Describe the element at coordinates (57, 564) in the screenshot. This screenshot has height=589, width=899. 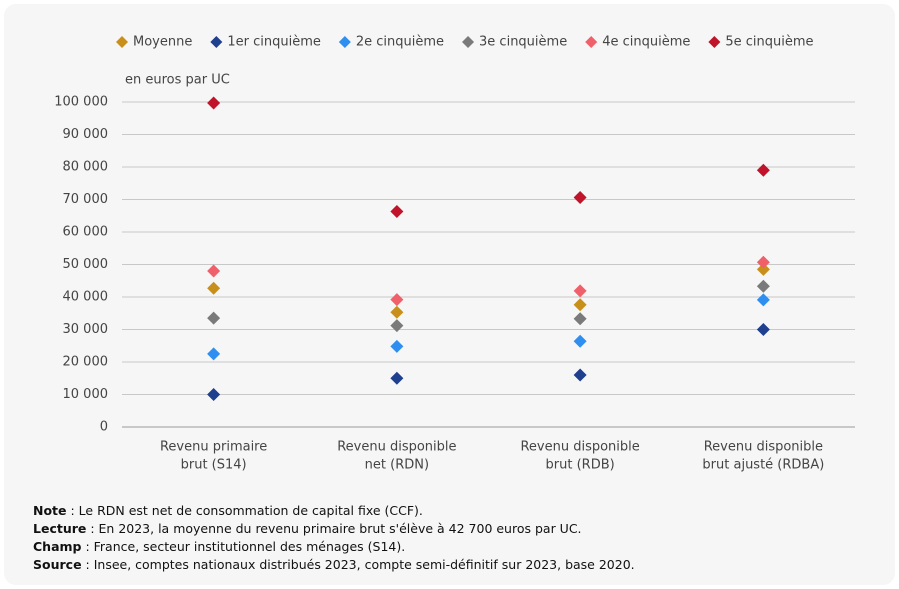
I see `note-label: Source` at that location.